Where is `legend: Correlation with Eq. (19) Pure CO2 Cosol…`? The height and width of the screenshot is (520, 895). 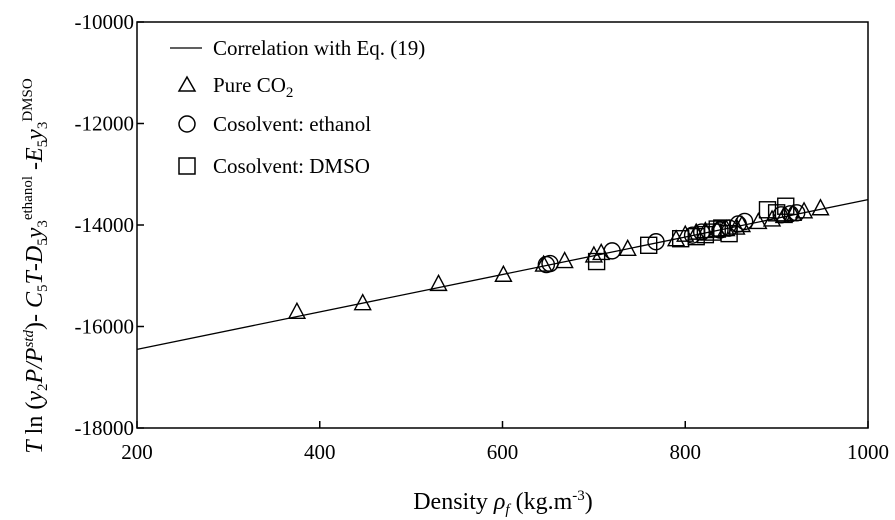 legend: Correlation with Eq. (19) Pure CO2 Cosol… is located at coordinates (297, 107).